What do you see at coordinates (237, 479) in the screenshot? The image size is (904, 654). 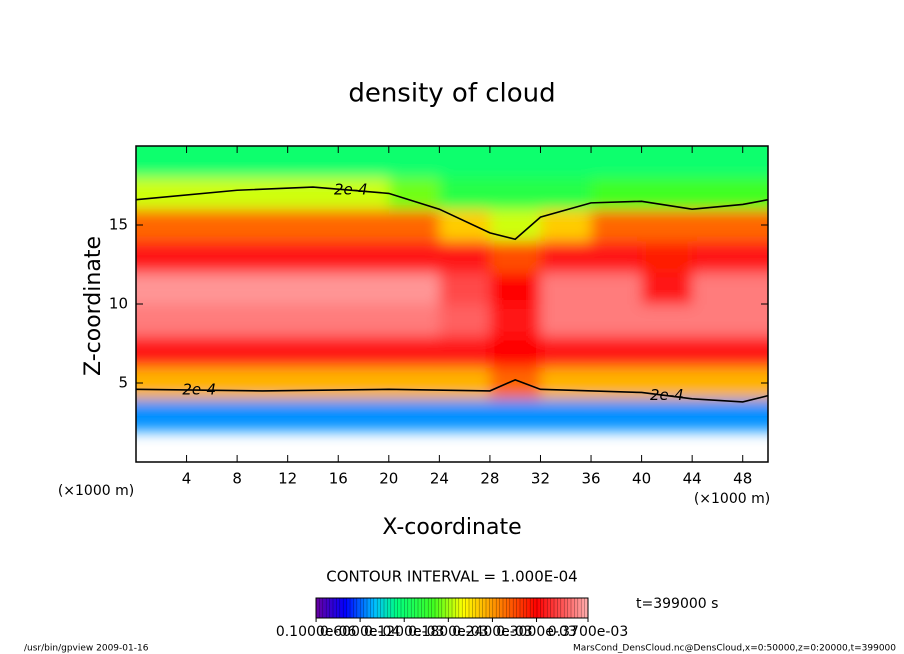 I see `x-tick-label: 8` at bounding box center [237, 479].